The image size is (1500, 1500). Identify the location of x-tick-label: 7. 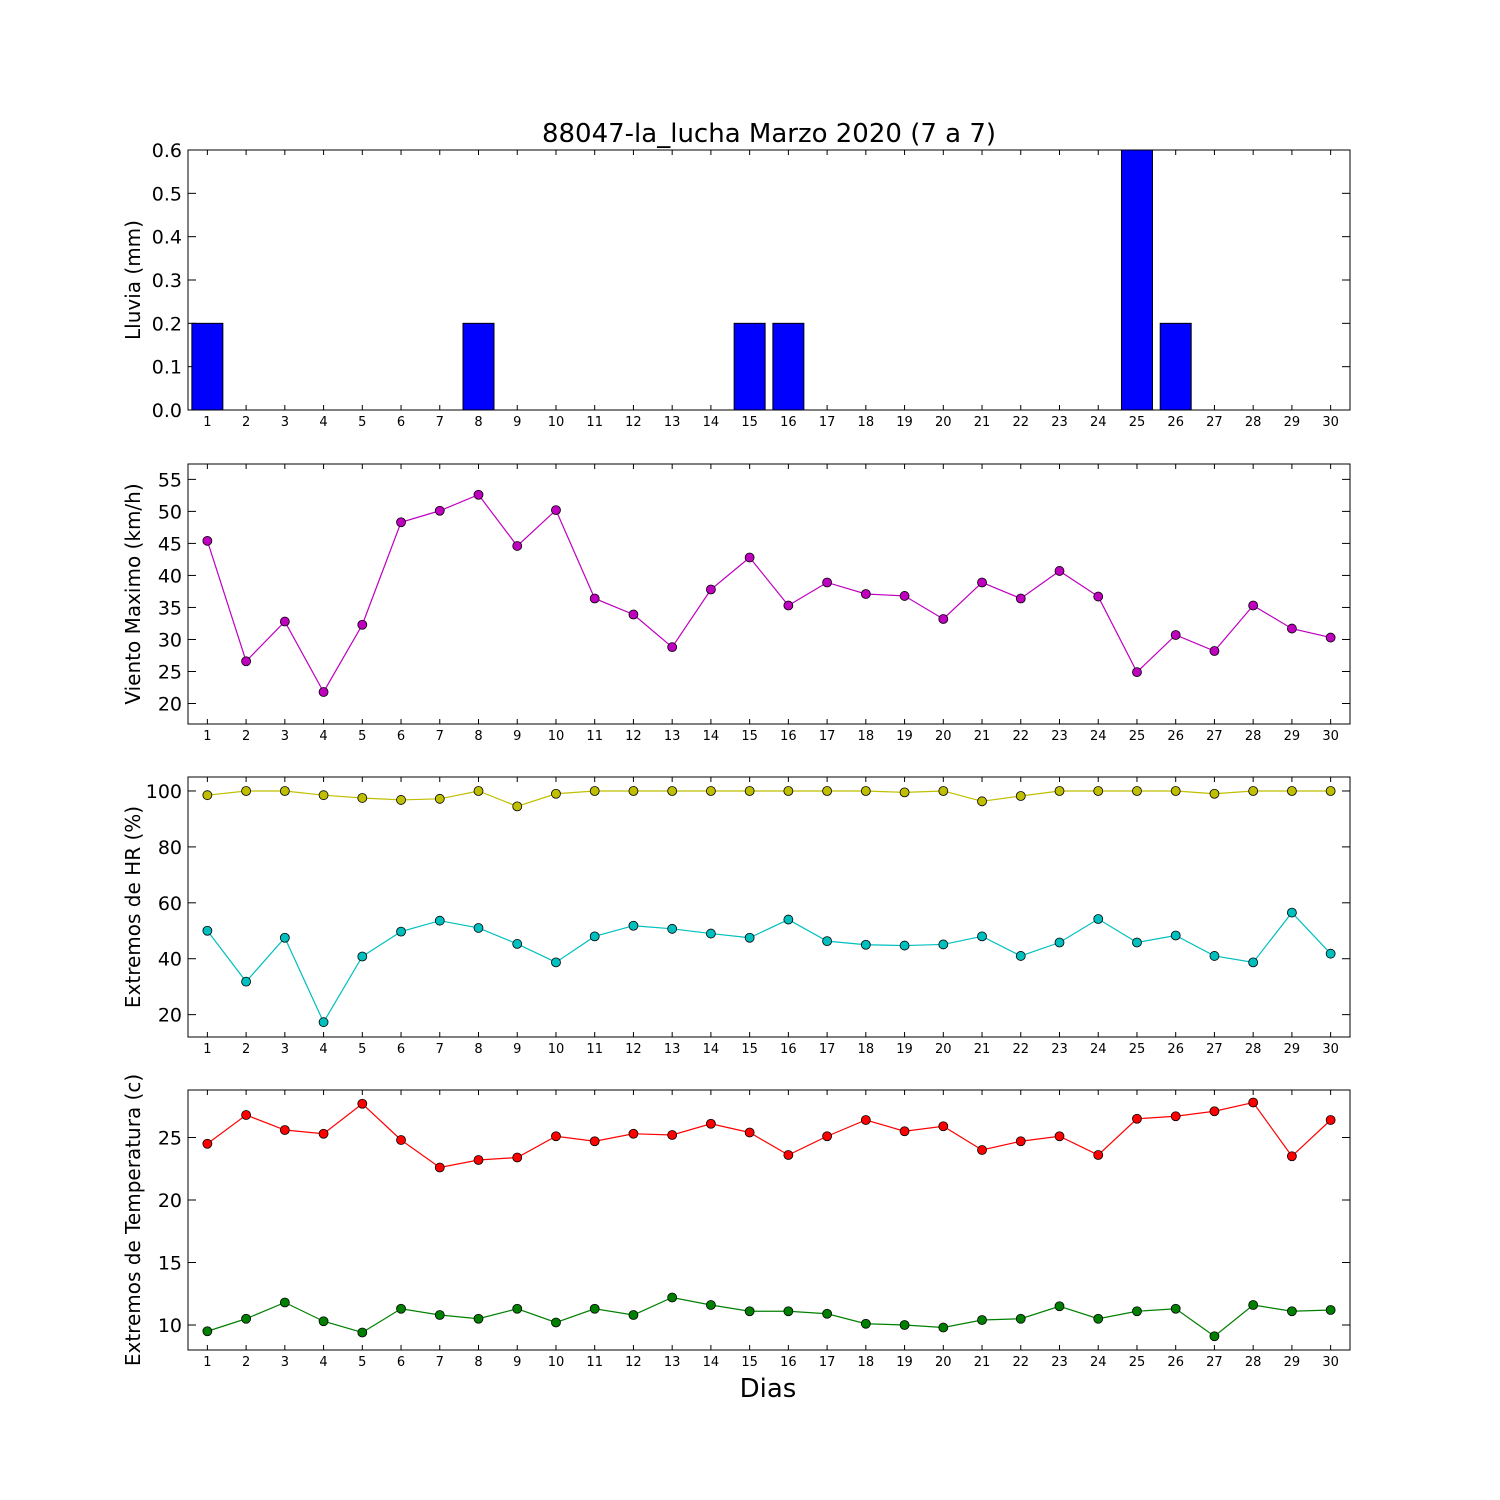
(440, 1049).